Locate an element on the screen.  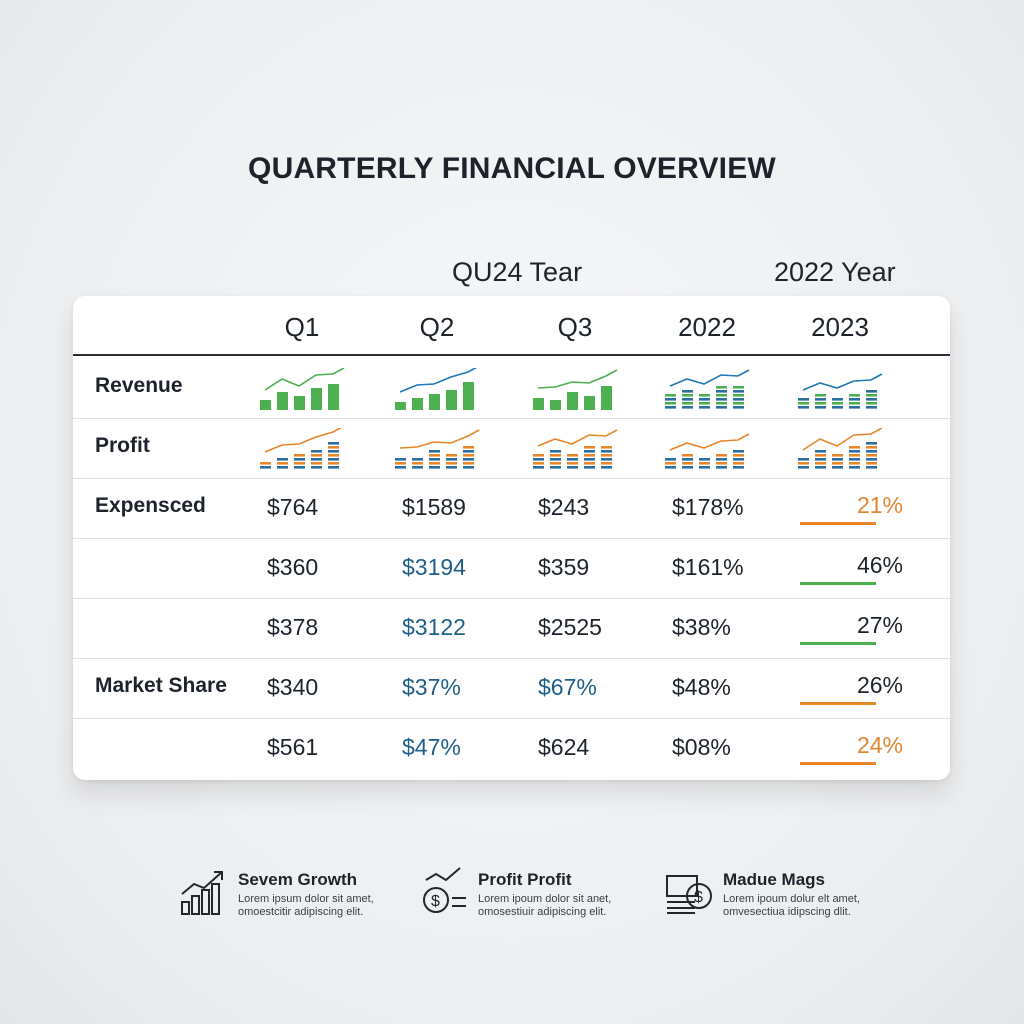
table-cell: $48% is located at coordinates (701, 687).